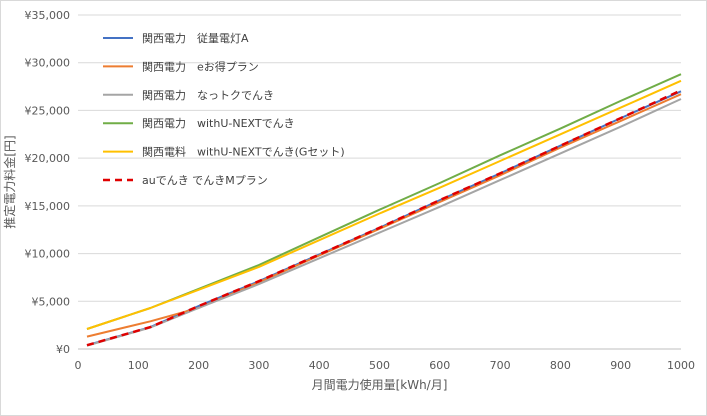 The image size is (707, 416). I want to click on y-tick-label: ¥5,000, so click(51, 301).